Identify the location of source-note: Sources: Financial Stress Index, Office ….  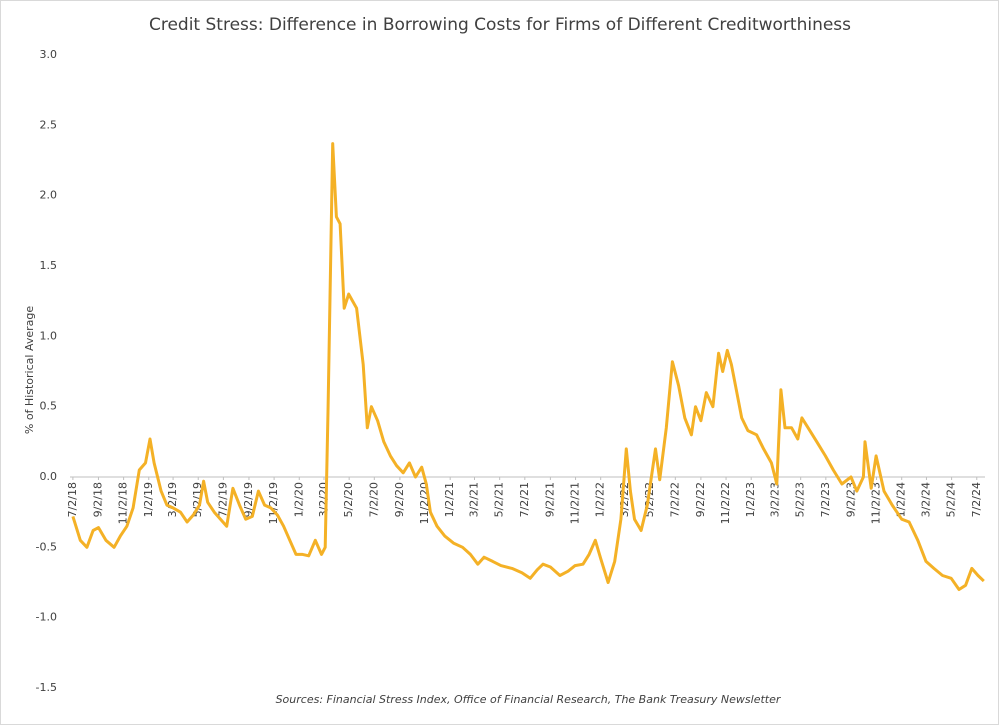
(529, 699).